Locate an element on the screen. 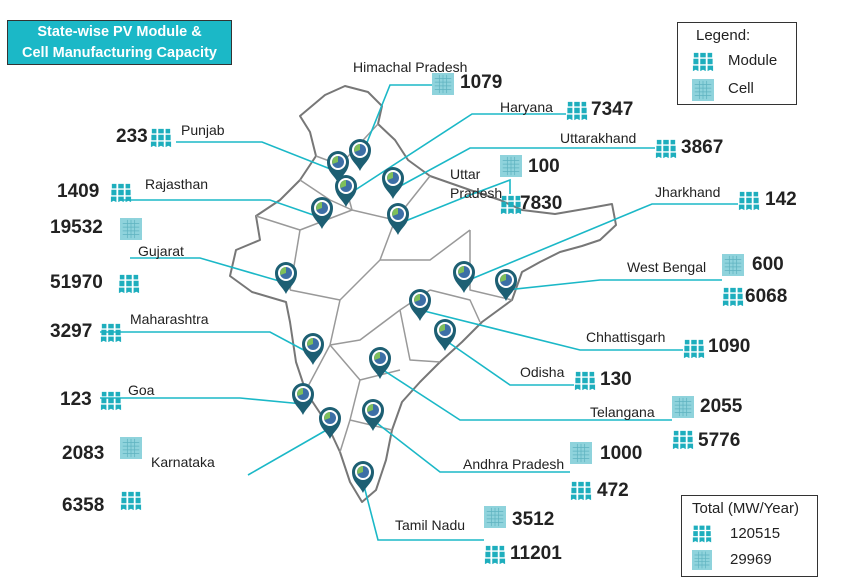 This screenshot has height=588, width=842. leader-line-karnataka is located at coordinates (289, 451).